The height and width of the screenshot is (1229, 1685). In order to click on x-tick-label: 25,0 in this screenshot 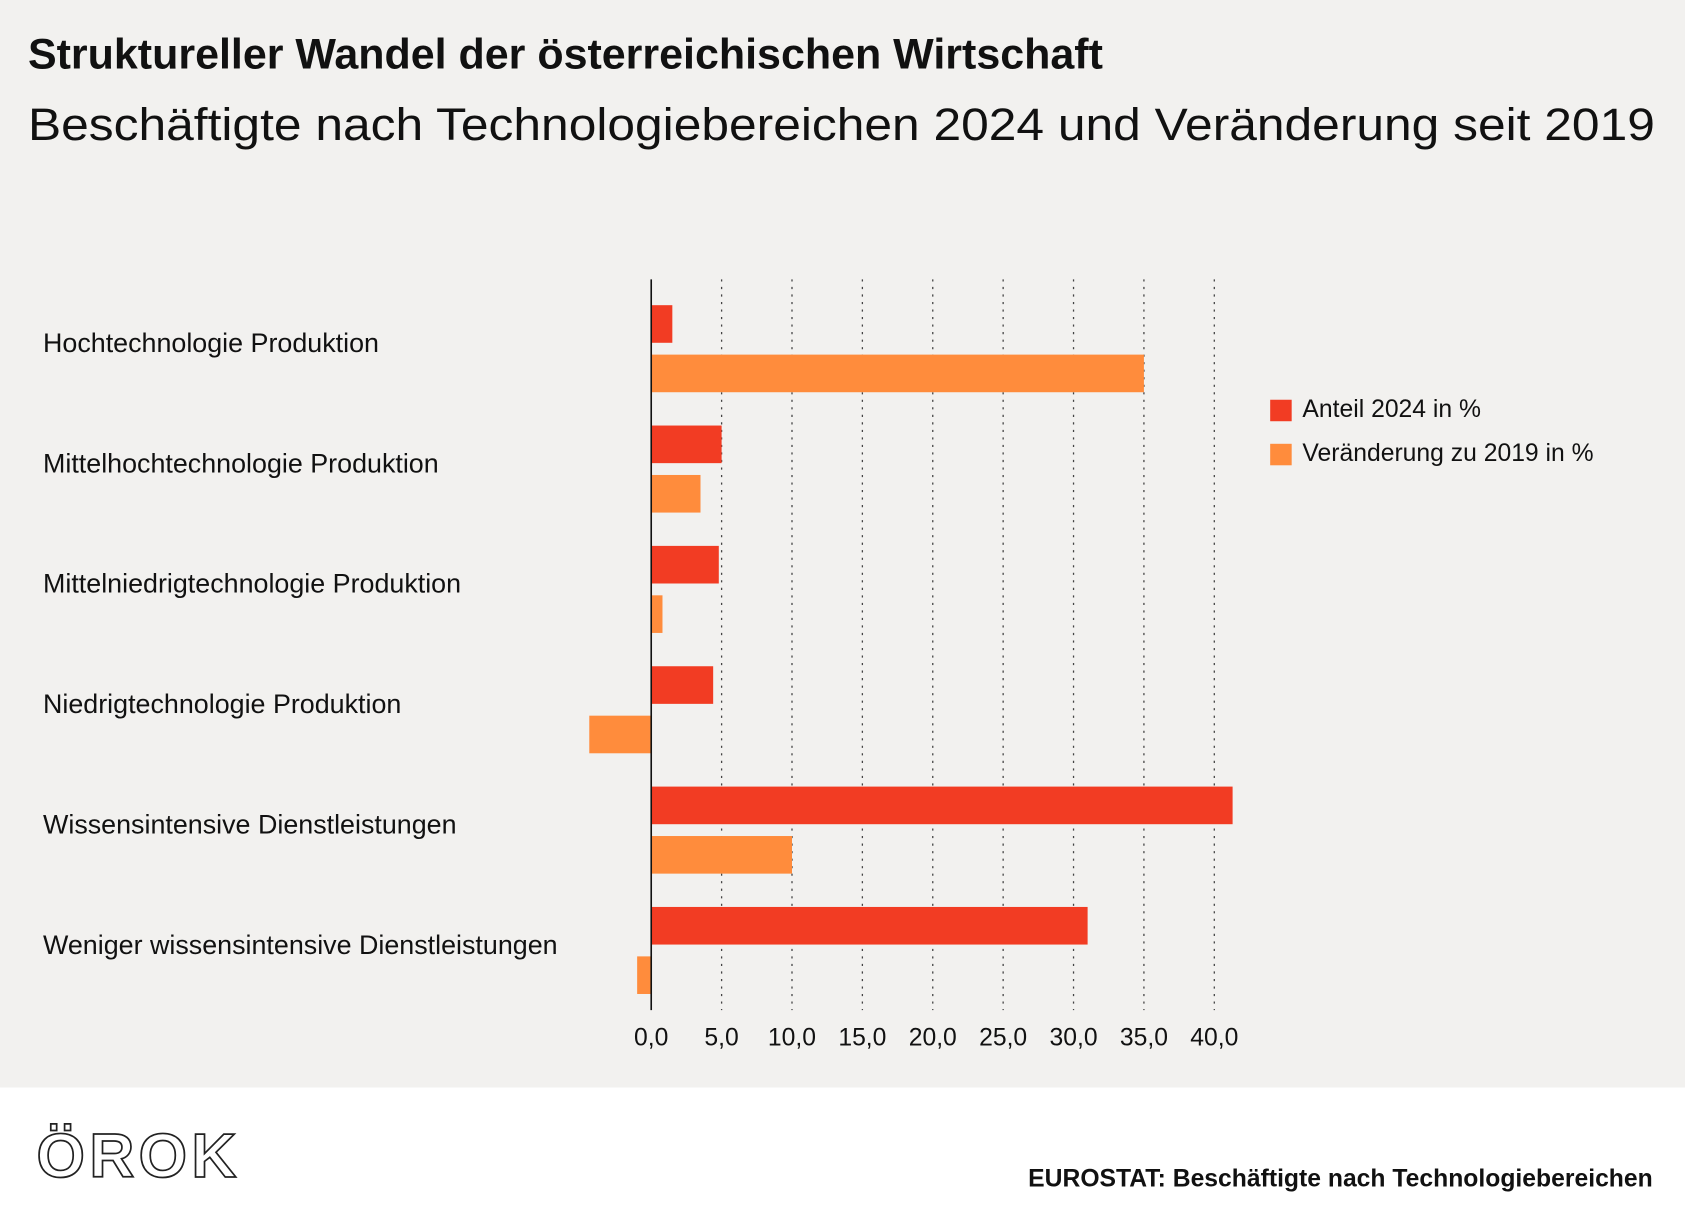, I will do `click(1003, 1038)`.